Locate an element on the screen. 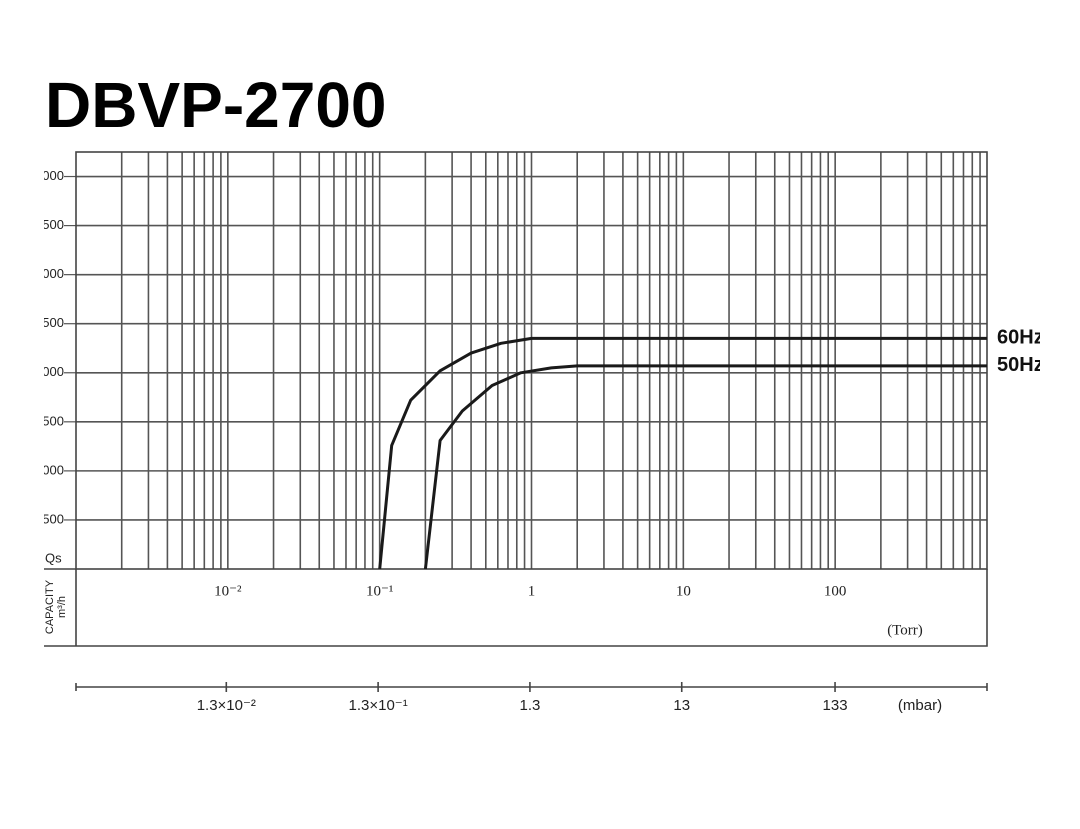 The image size is (1080, 829). x-tick-label: 1 is located at coordinates (532, 591).